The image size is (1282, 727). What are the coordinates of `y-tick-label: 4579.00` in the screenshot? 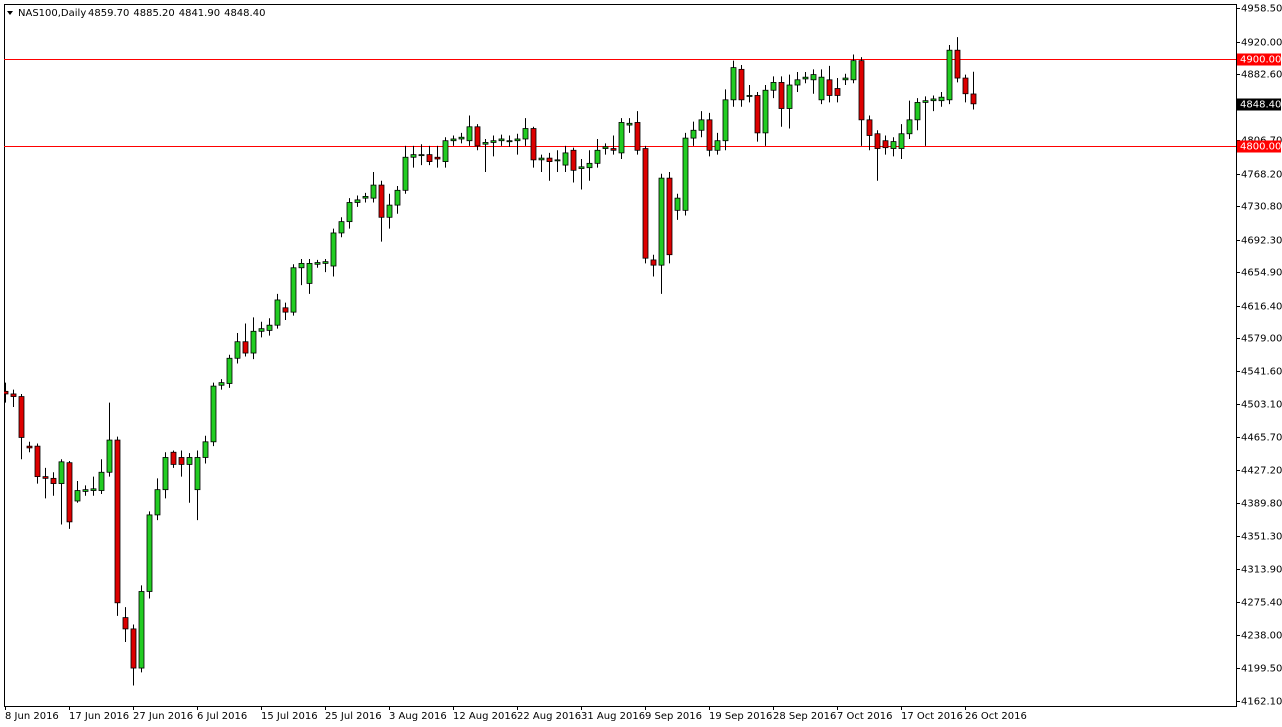 It's located at (1261, 339).